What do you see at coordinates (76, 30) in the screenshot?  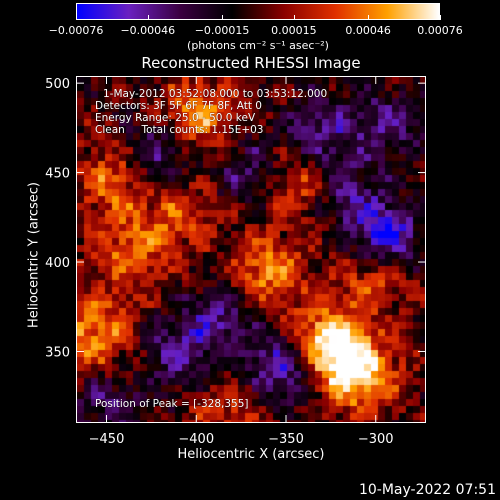 I see `colorbar-tick-label: −0.00076` at bounding box center [76, 30].